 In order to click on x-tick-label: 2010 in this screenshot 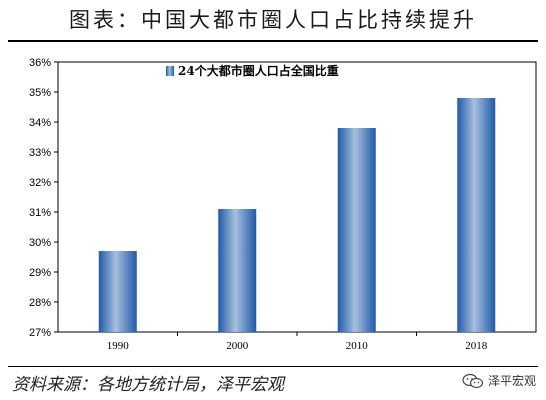, I will do `click(357, 346)`.